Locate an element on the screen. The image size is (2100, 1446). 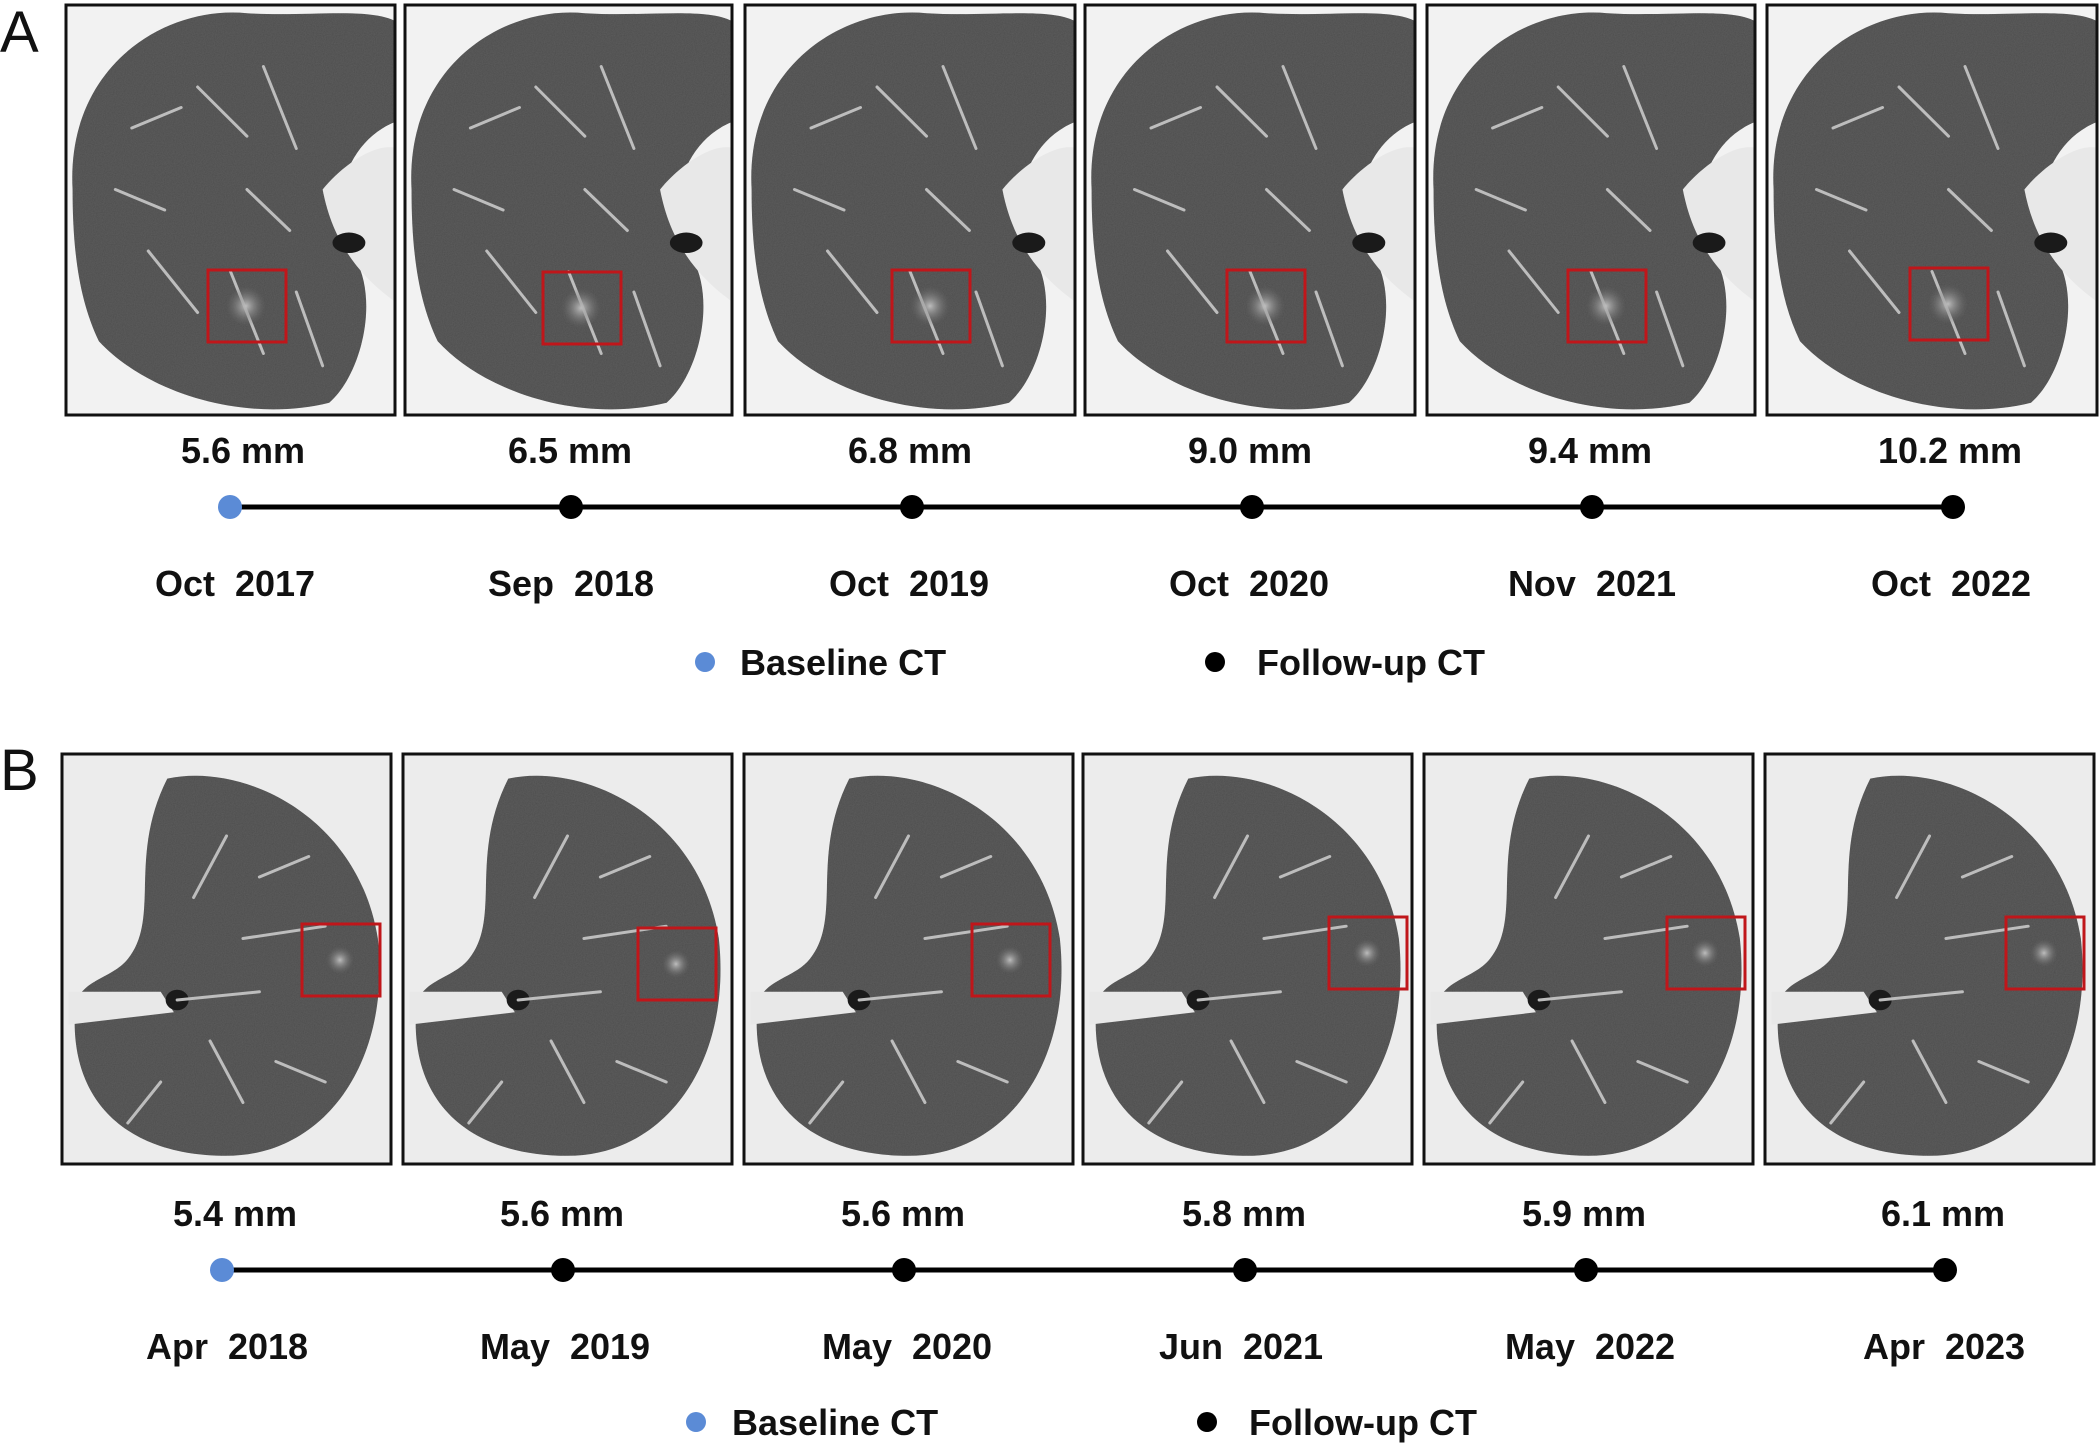
nodule-size-label: 9.4 mm is located at coordinates (1590, 450).